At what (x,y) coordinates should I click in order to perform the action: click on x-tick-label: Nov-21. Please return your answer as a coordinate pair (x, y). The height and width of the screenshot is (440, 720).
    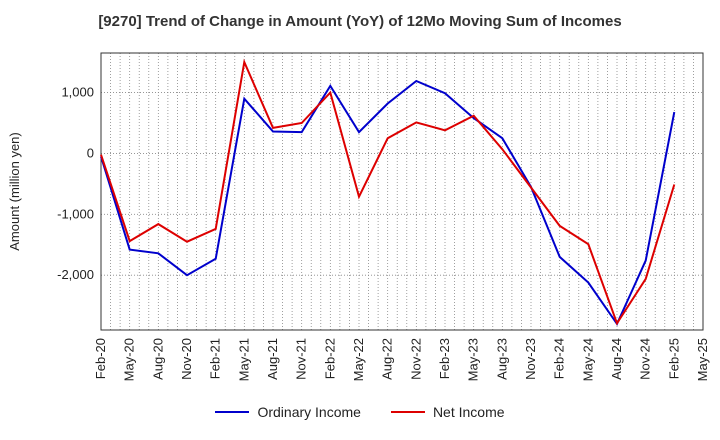
    Looking at the image, I should click on (301, 359).